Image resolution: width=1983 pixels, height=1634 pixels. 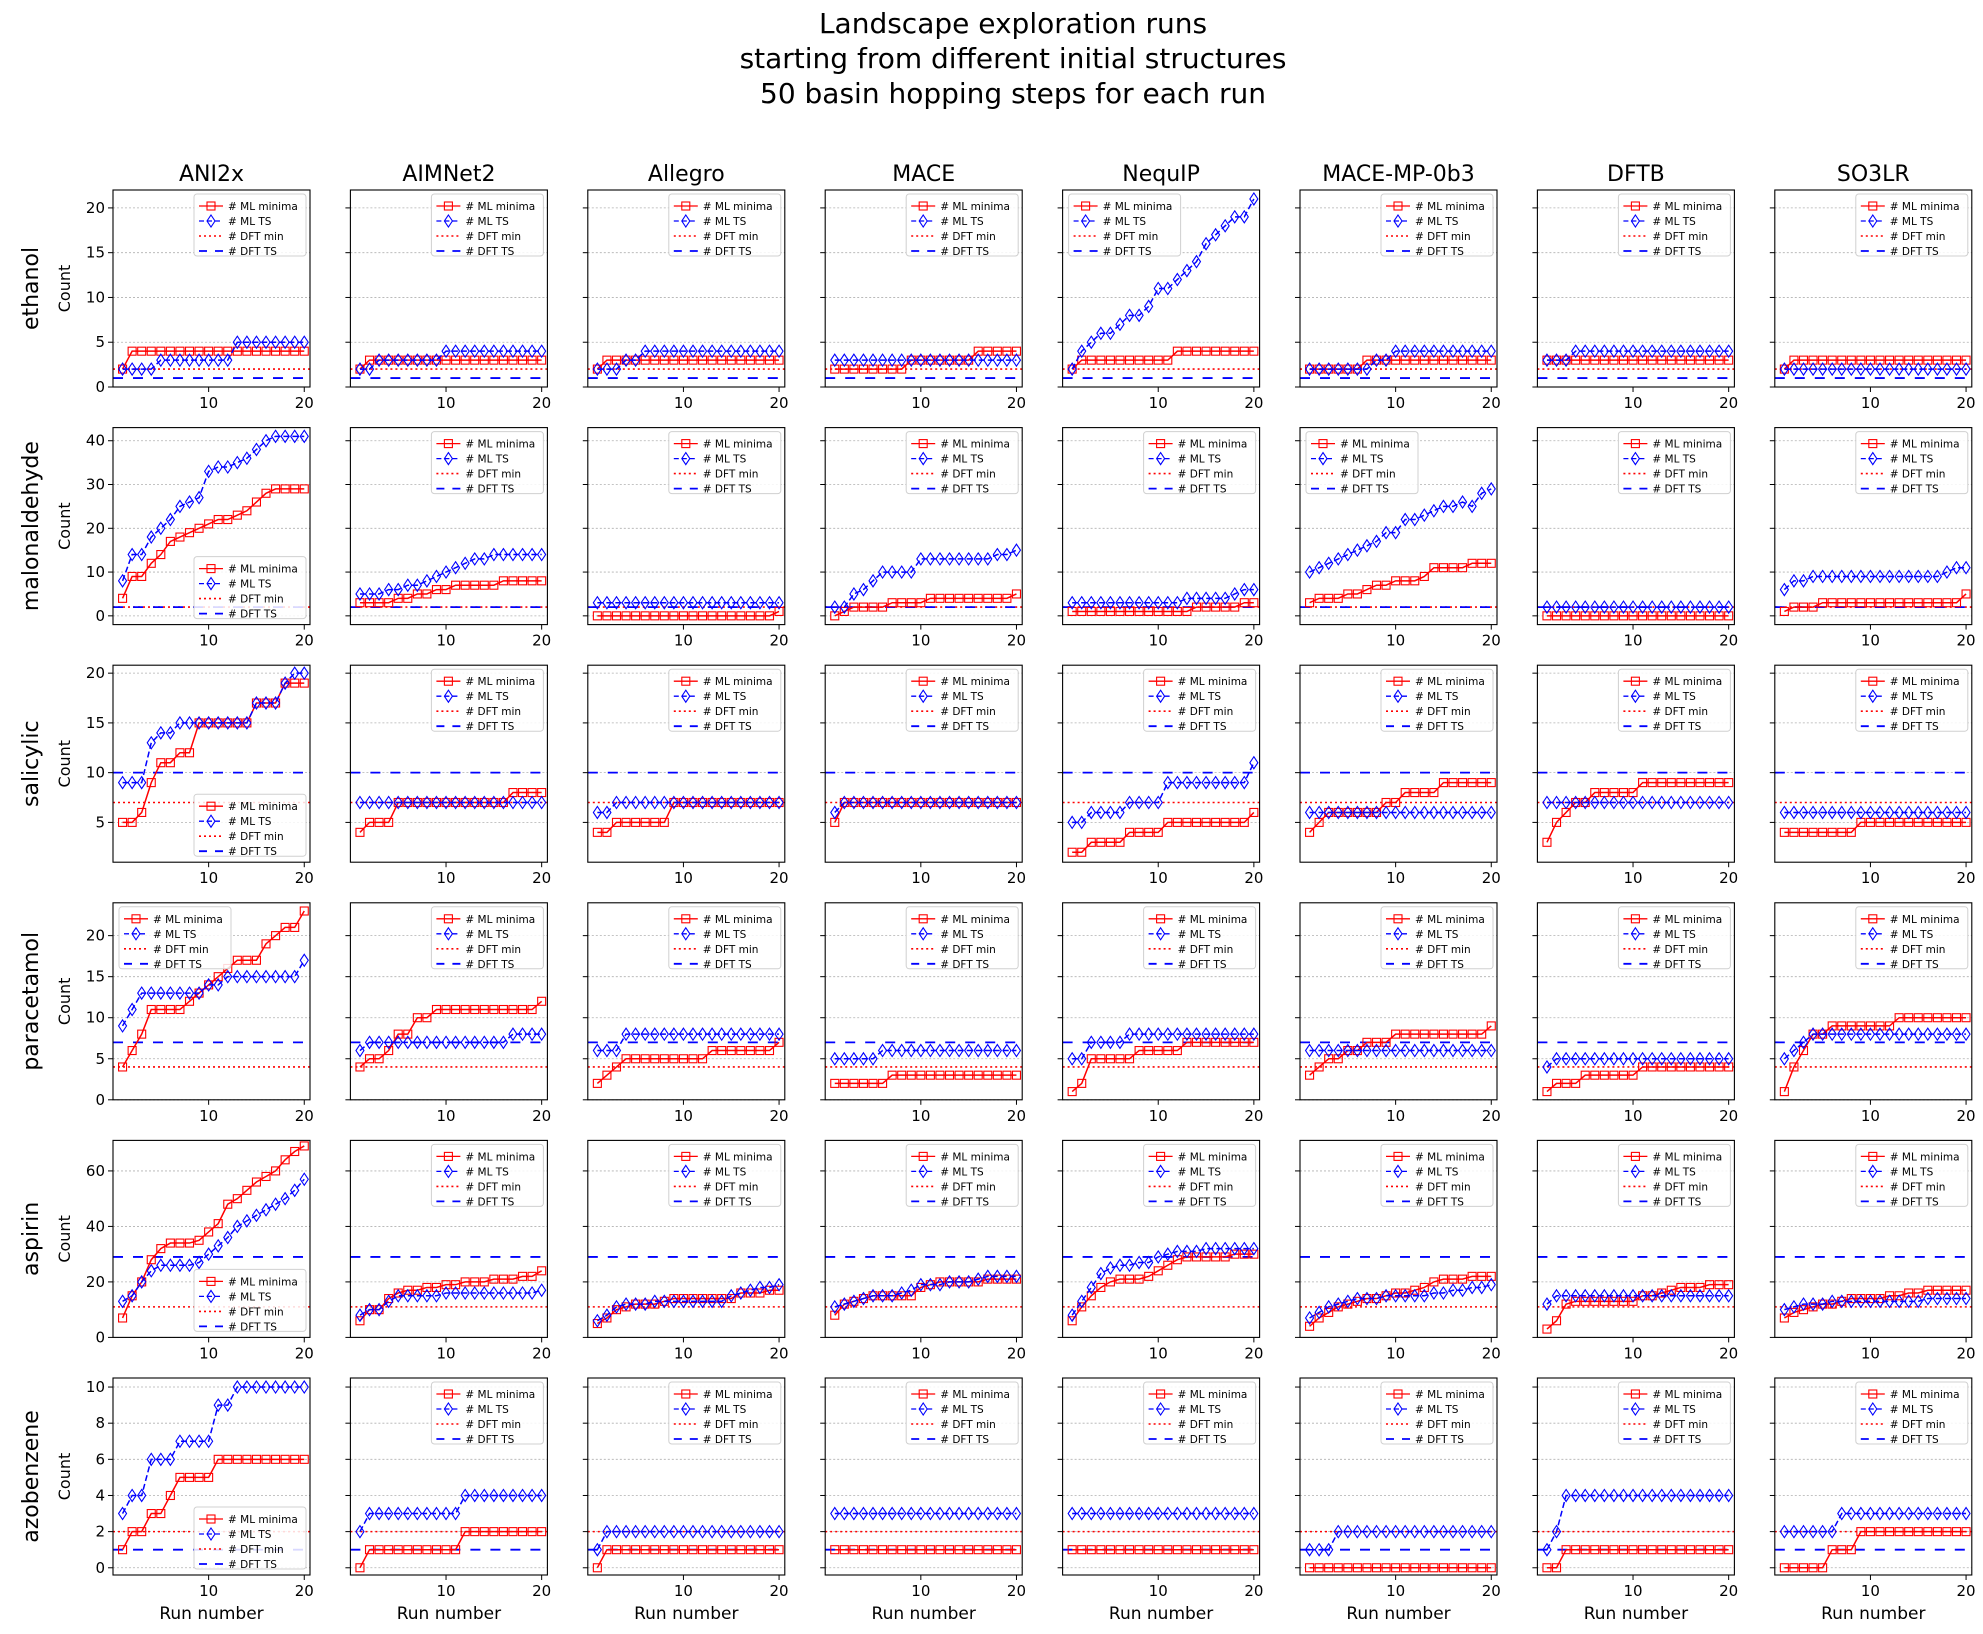 What do you see at coordinates (256, 237) in the screenshot?
I see `legend-label: # DFT min` at bounding box center [256, 237].